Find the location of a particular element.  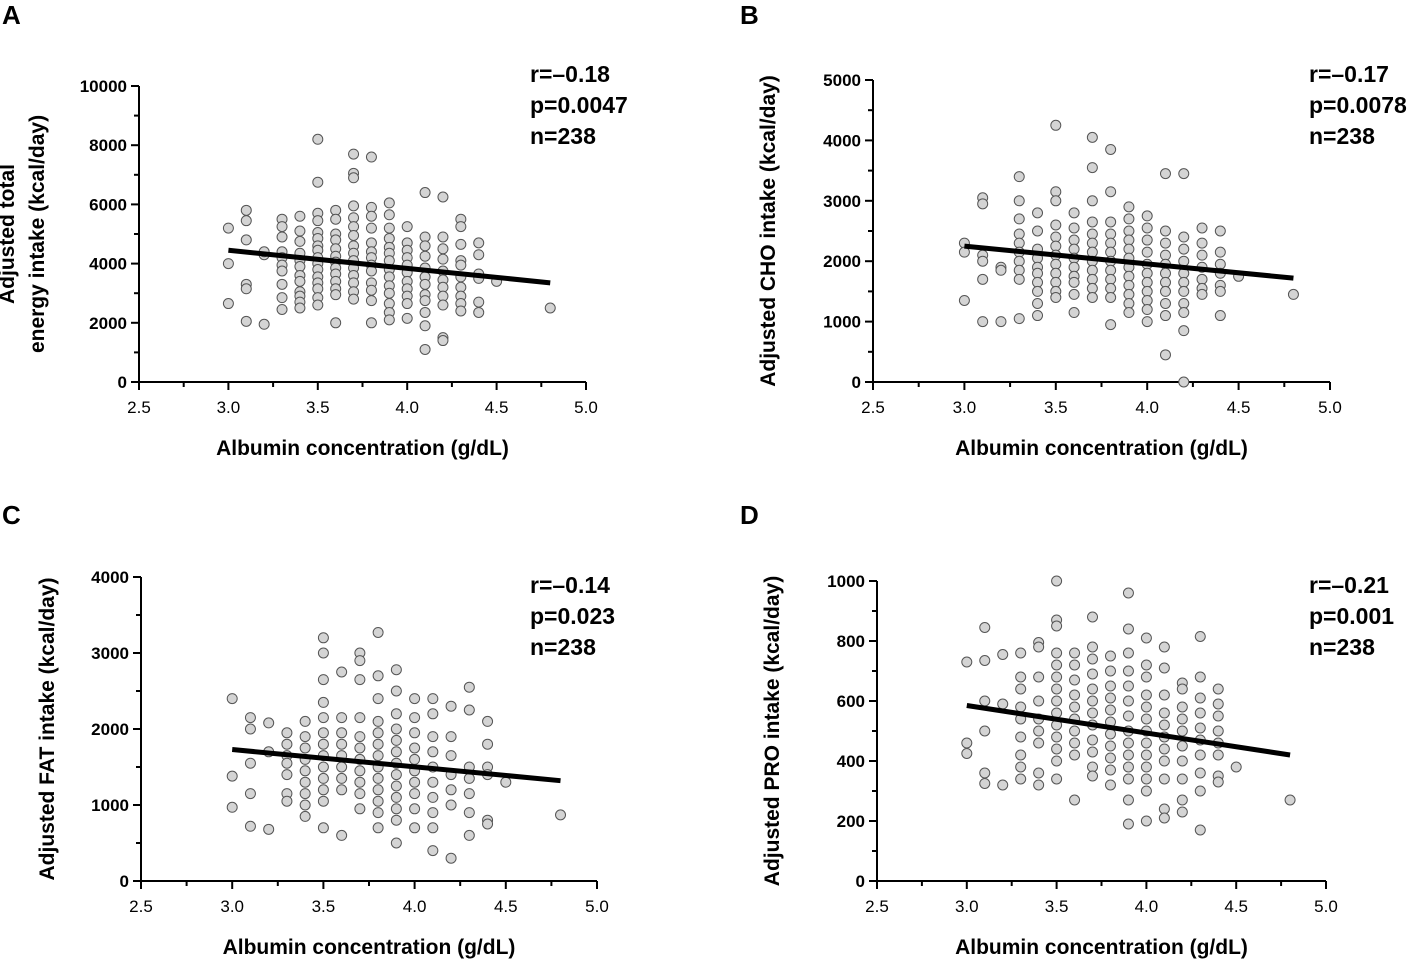

y-tick-label: 200 is located at coordinates (851, 821).